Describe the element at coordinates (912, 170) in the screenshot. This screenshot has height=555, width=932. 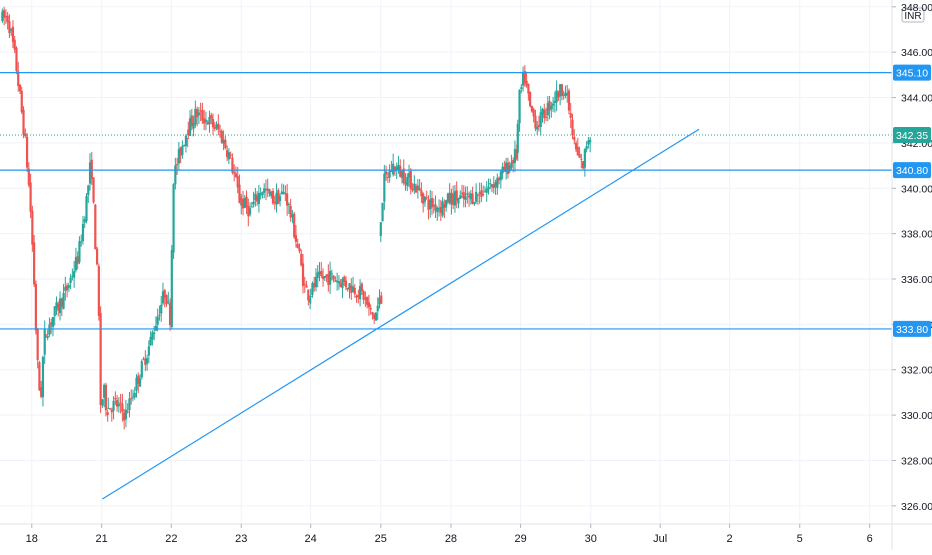
I see `price-line-tag` at that location.